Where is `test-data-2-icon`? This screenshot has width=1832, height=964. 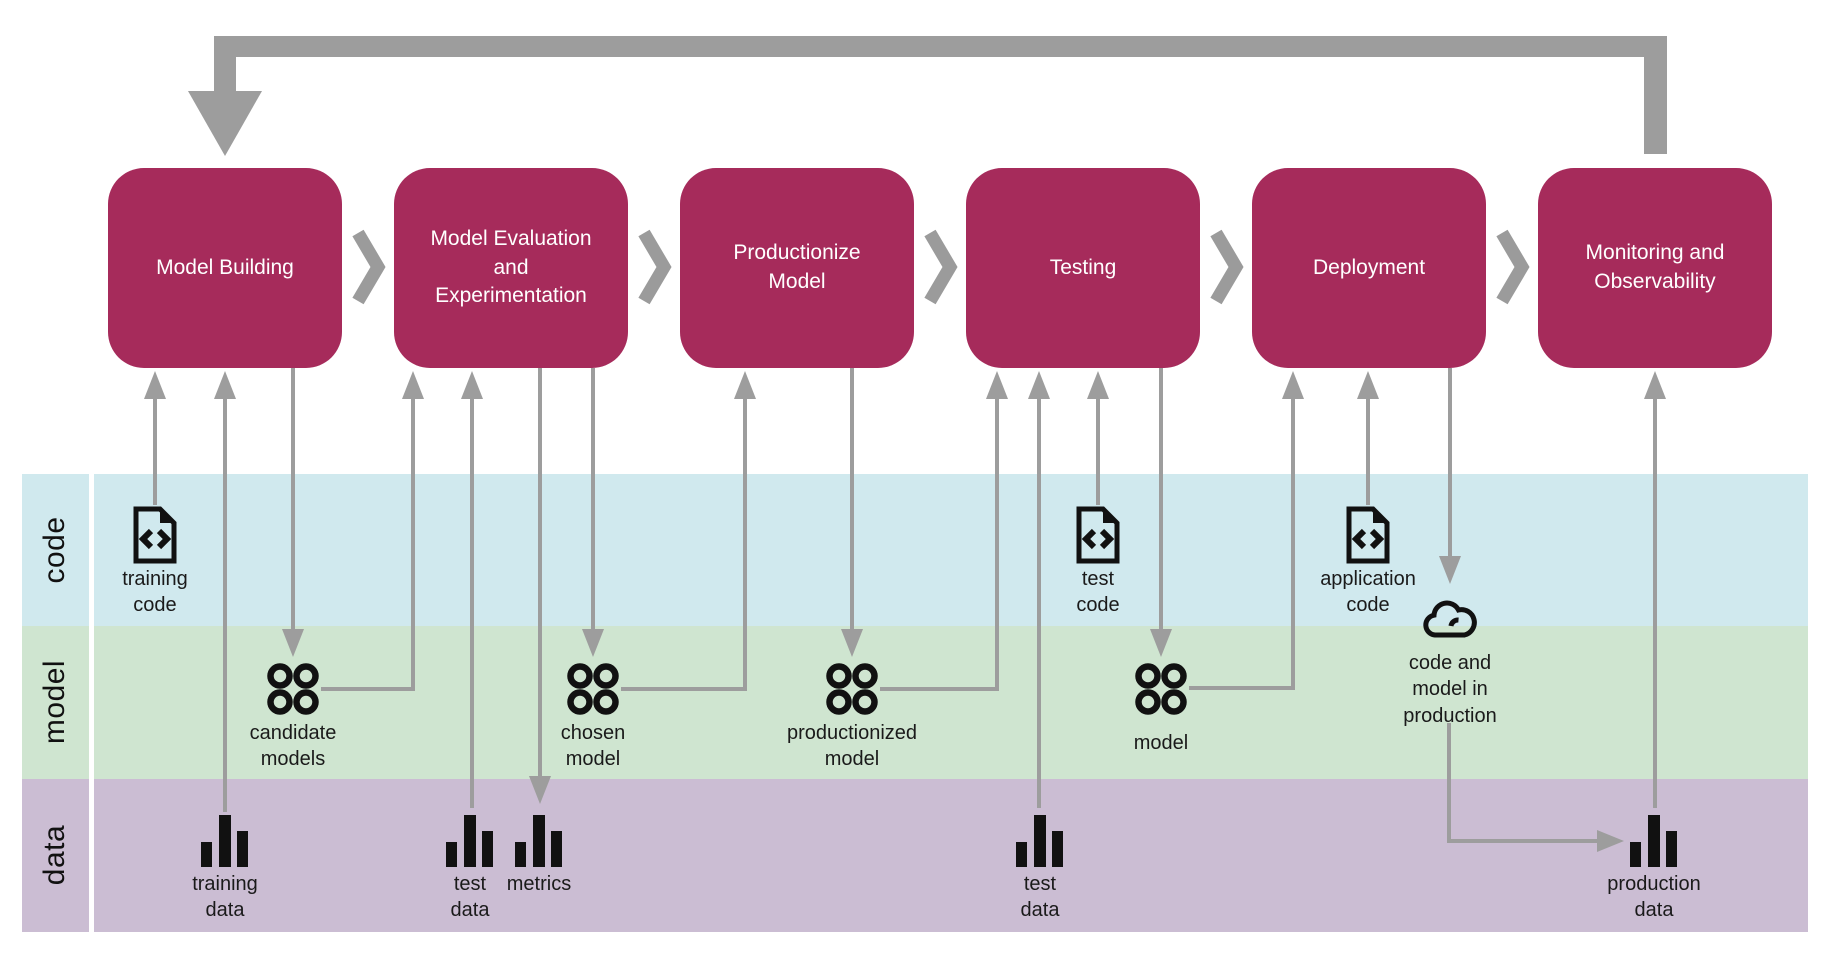 test-data-2-icon is located at coordinates (1039, 841).